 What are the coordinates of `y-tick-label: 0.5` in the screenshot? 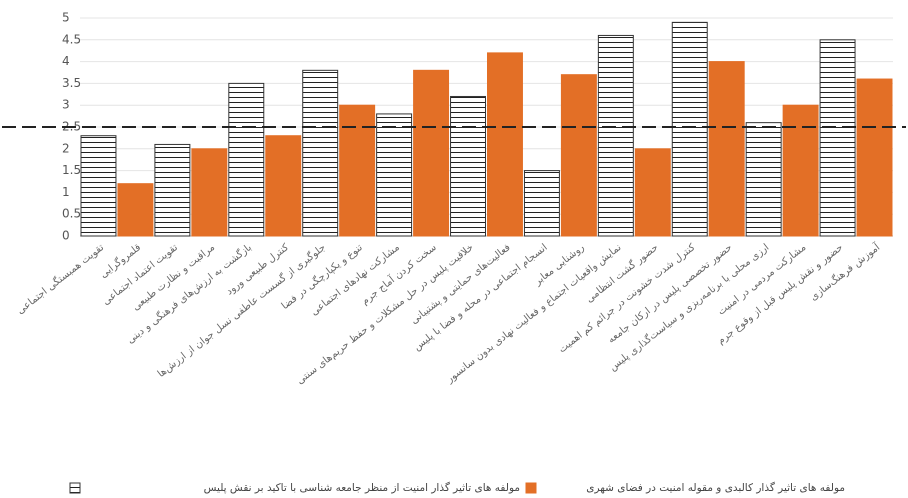 It's located at (71, 214).